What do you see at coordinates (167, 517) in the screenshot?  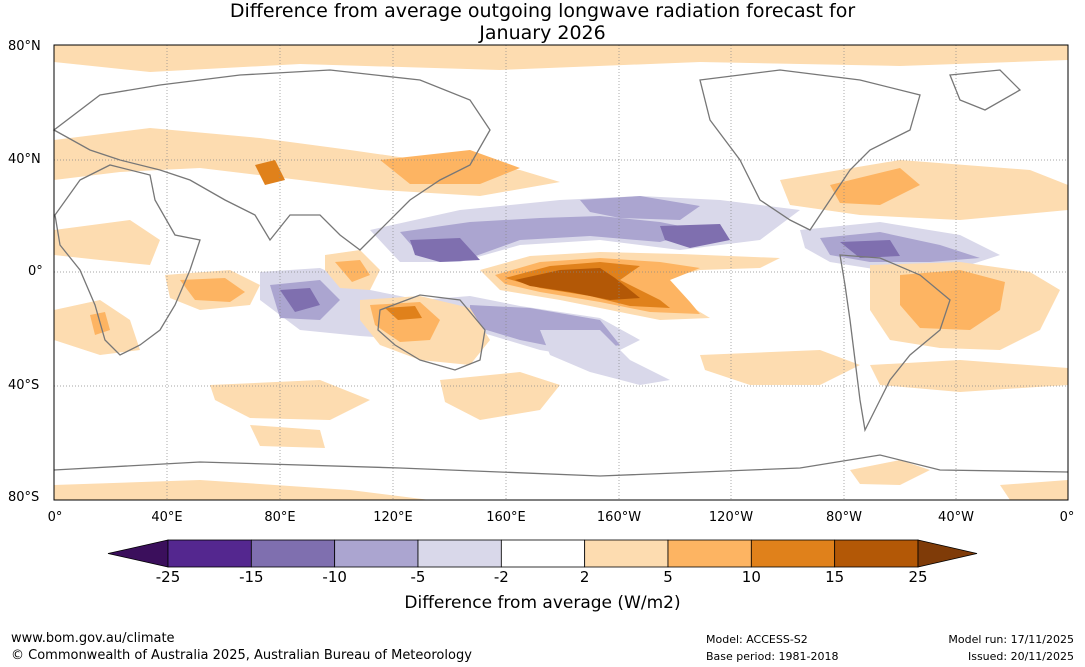 I see `lon-label-40e: 40°E` at bounding box center [167, 517].